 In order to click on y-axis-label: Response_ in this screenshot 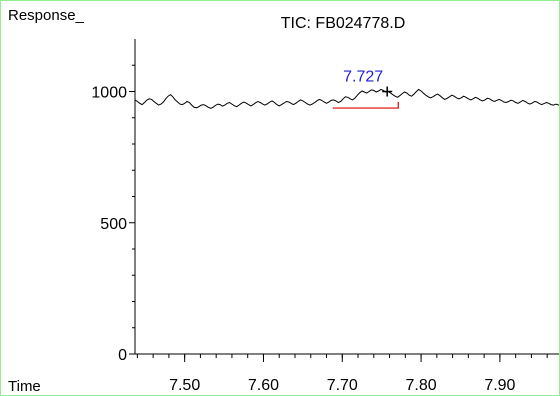, I will do `click(46, 15)`.